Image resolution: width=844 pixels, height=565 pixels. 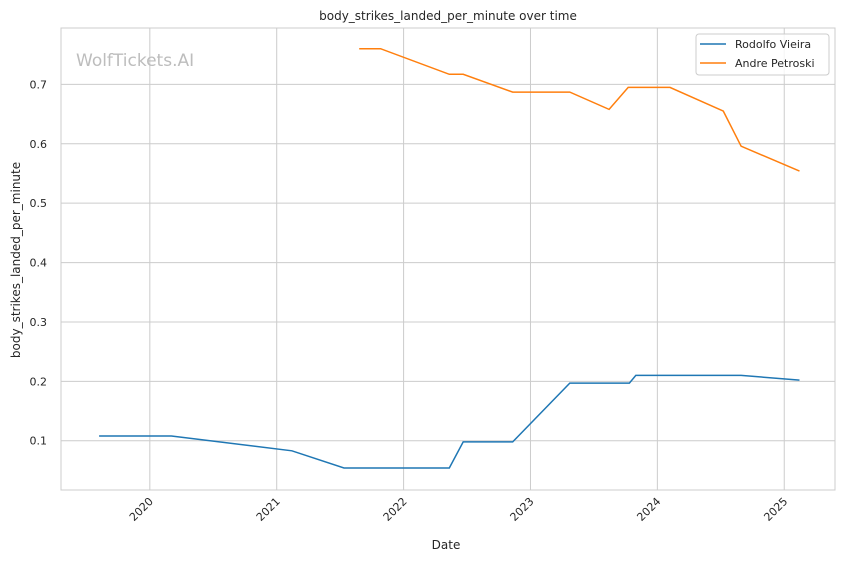 What do you see at coordinates (579, 110) in the screenshot?
I see `series-line-andre-petroski` at bounding box center [579, 110].